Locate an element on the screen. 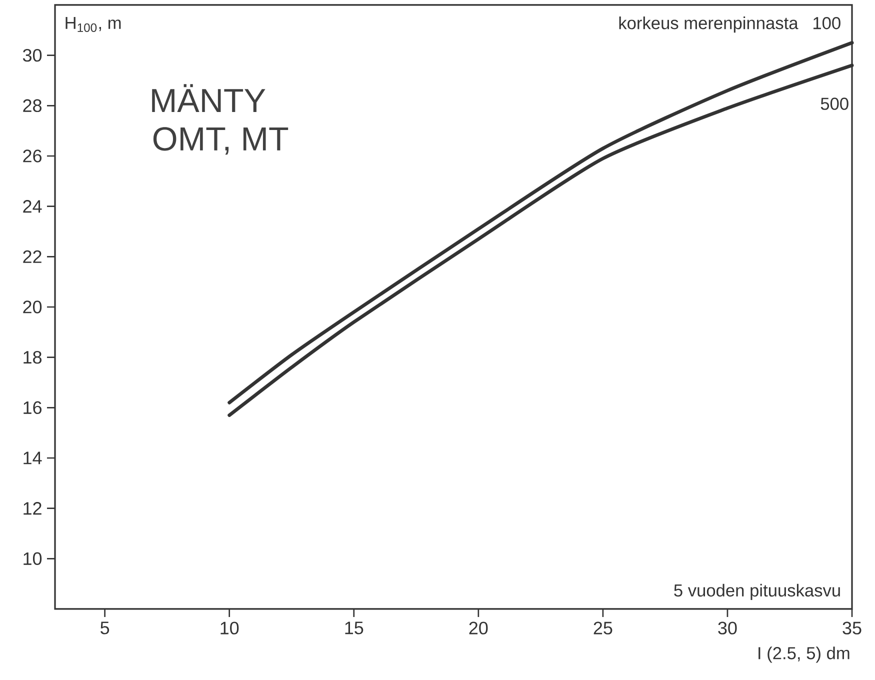 Image resolution: width=875 pixels, height=680 pixels. x-tick-label: 20 is located at coordinates (478, 628).